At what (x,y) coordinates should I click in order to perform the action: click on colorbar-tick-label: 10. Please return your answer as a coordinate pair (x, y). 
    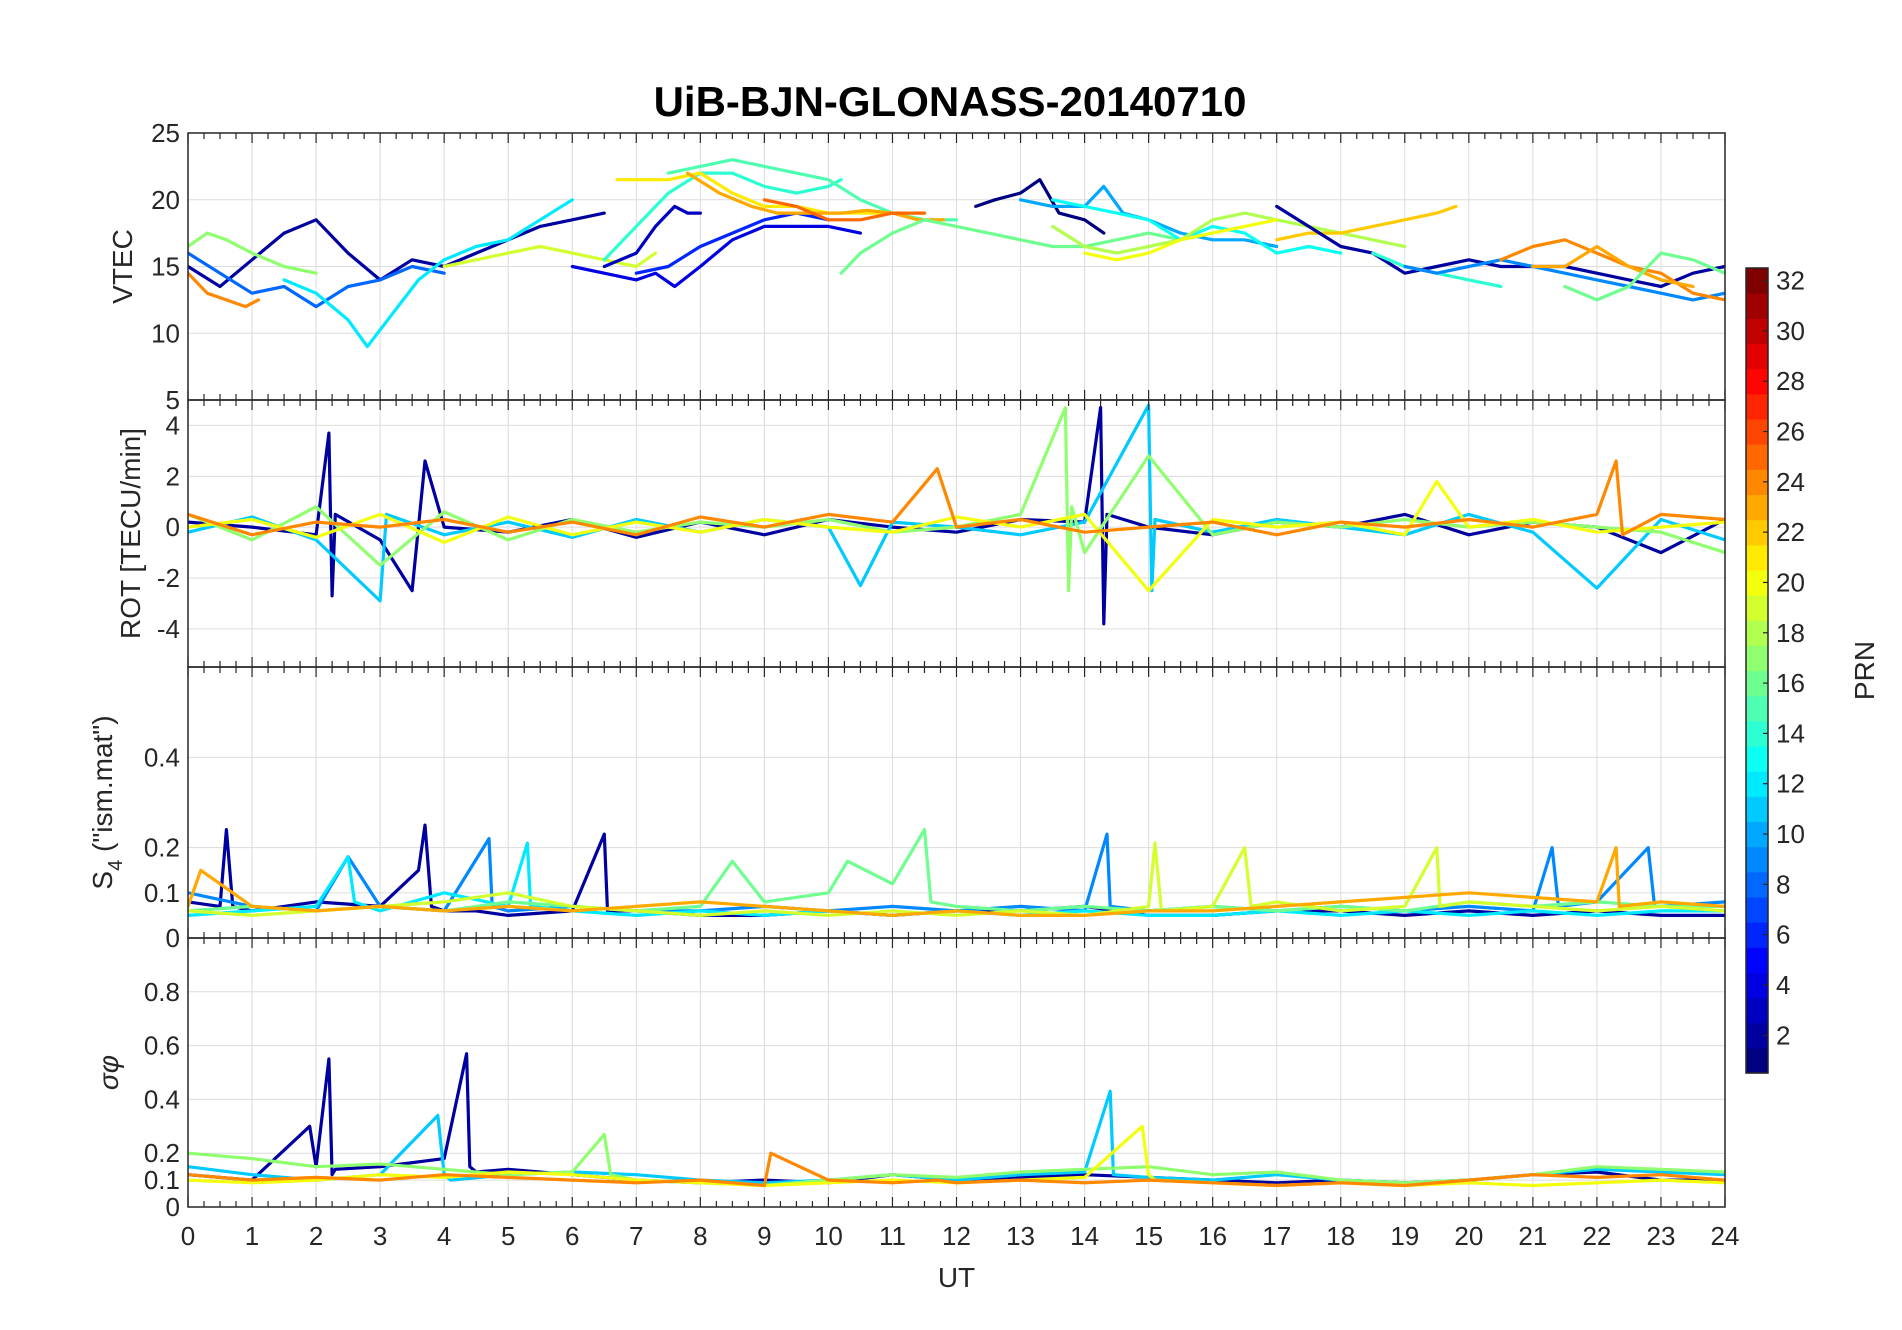
    Looking at the image, I should click on (1790, 834).